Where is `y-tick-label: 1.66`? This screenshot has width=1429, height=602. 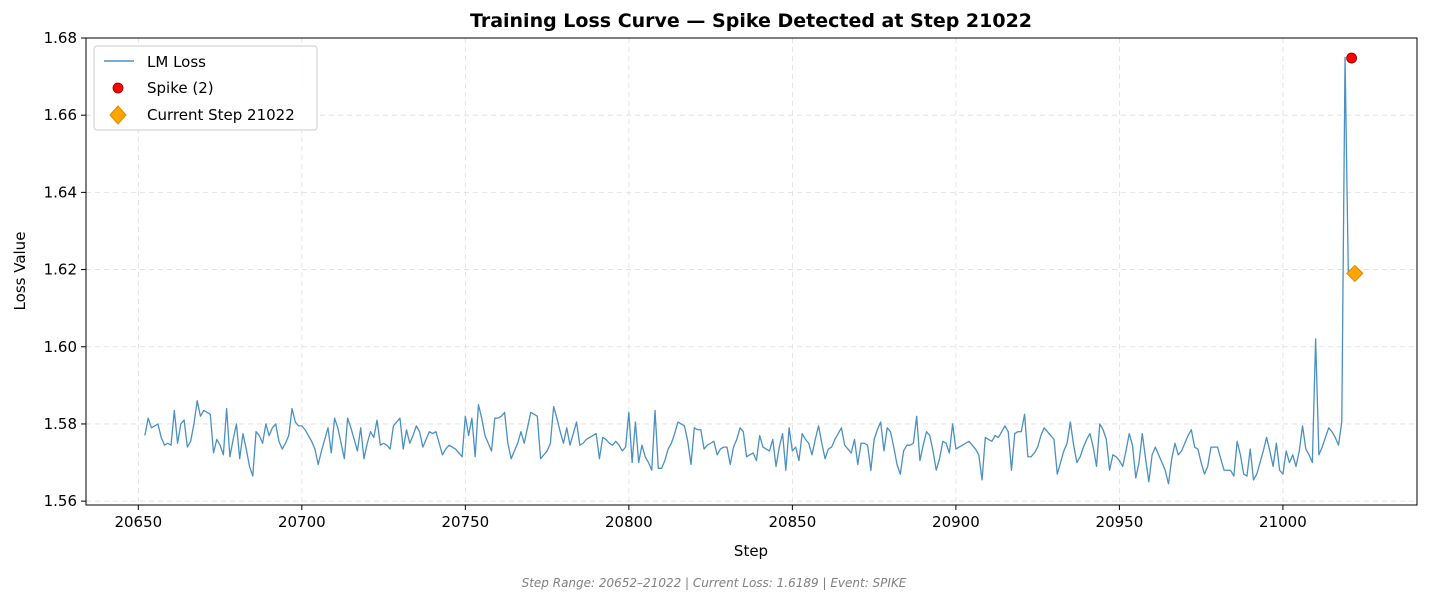
y-tick-label: 1.66 is located at coordinates (60, 115).